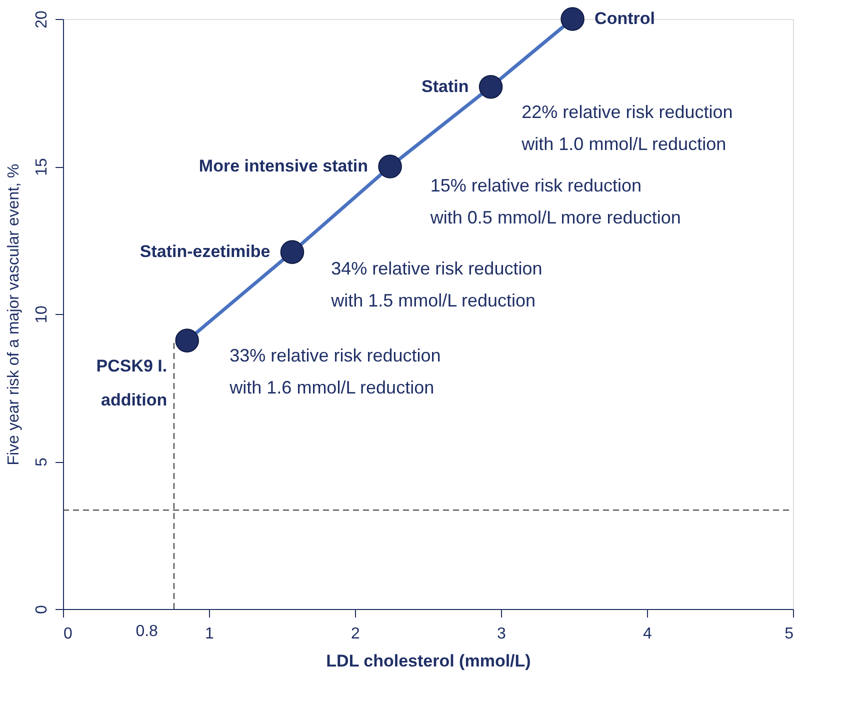  What do you see at coordinates (42, 19) in the screenshot?
I see `y-tick-label: 20` at bounding box center [42, 19].